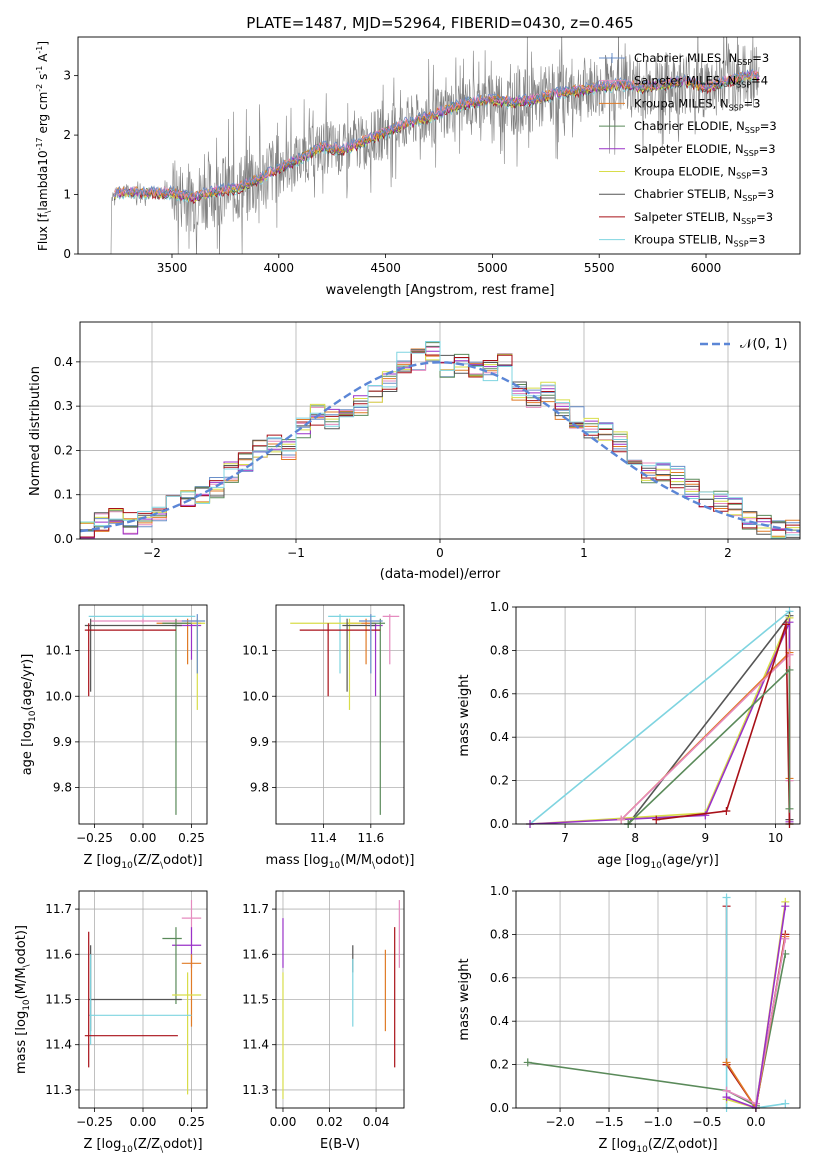 This screenshot has width=819, height=1170. Describe the element at coordinates (565, 838) in the screenshot. I see `x-tick-label: 7` at that location.